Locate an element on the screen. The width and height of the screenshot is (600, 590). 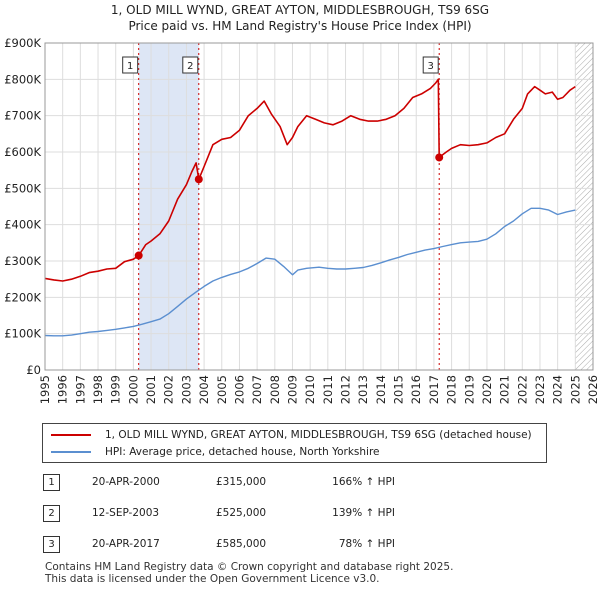
sale-marker-label: 3 is located at coordinates (431, 66).